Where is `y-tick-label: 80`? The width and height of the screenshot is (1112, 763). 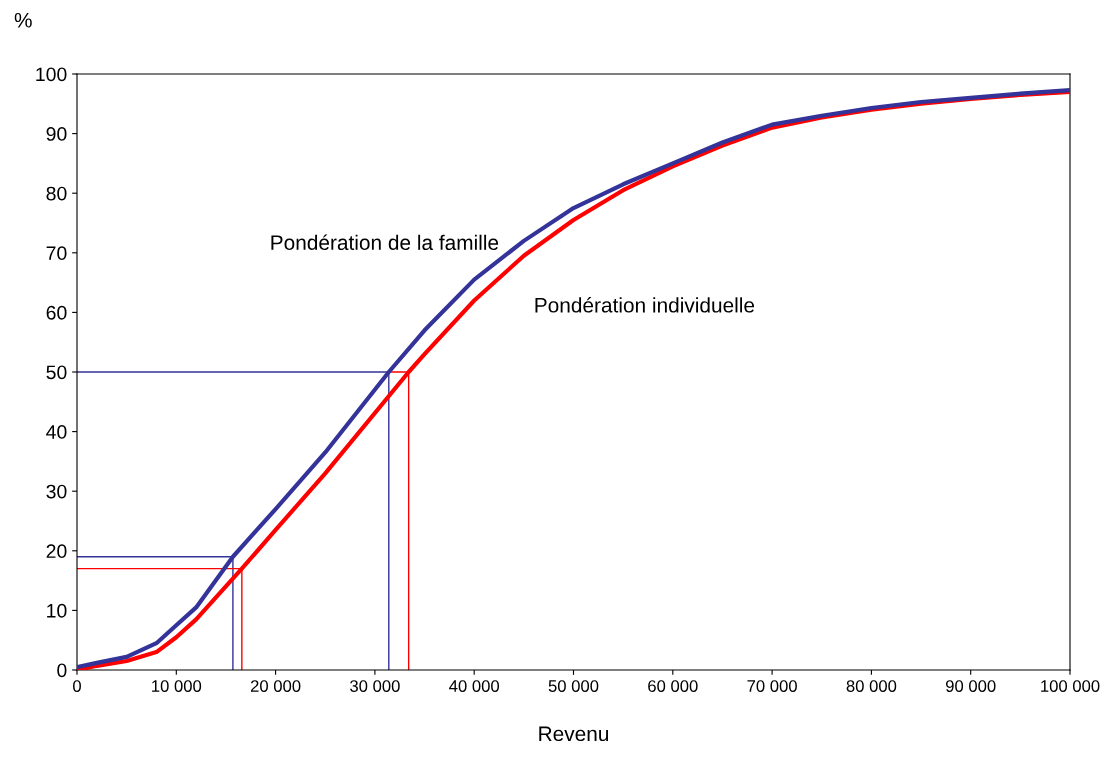 y-tick-label: 80 is located at coordinates (56, 193).